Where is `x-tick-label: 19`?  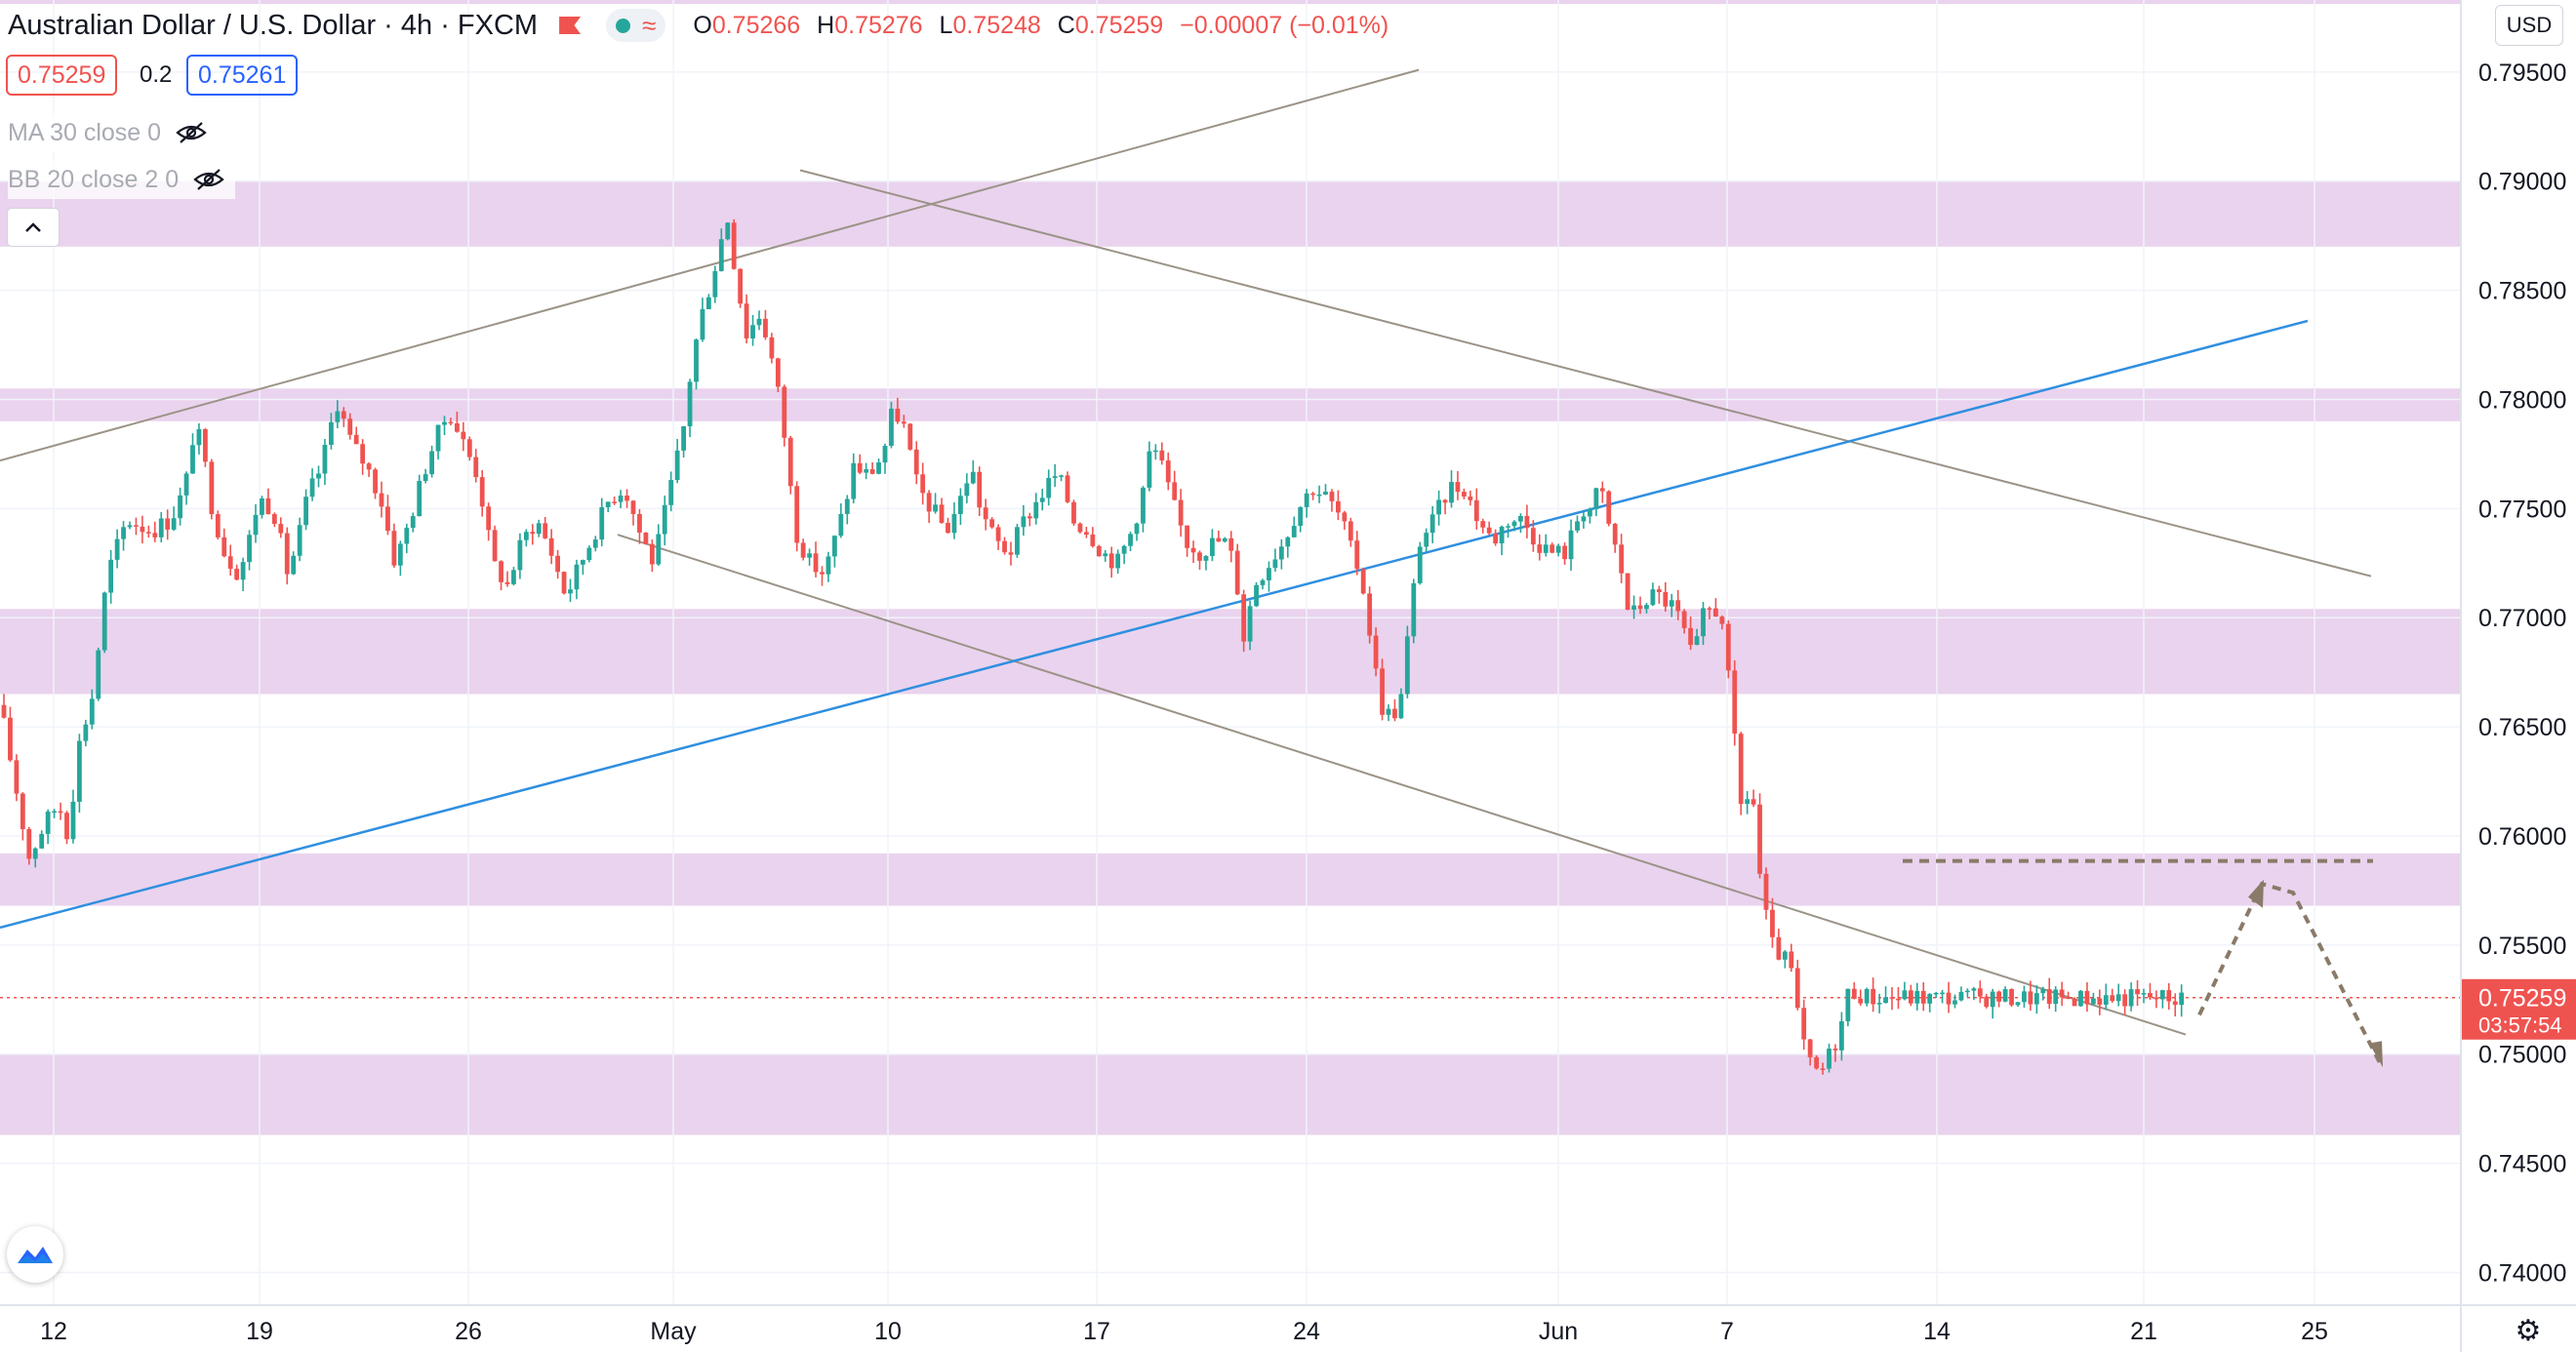 x-tick-label: 19 is located at coordinates (259, 1331).